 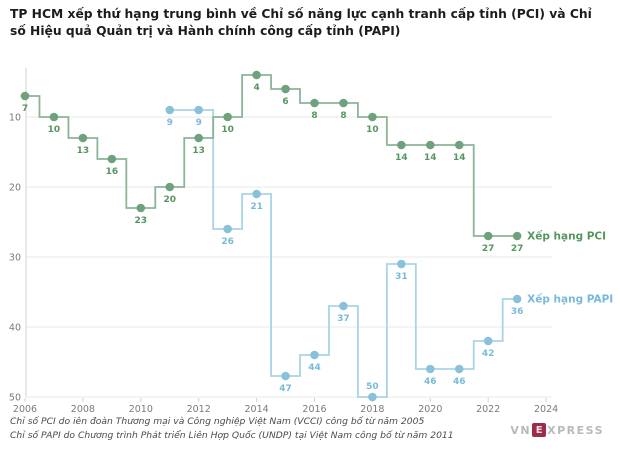 I want to click on y-axis-tick-label: 20, so click(x=15, y=188).